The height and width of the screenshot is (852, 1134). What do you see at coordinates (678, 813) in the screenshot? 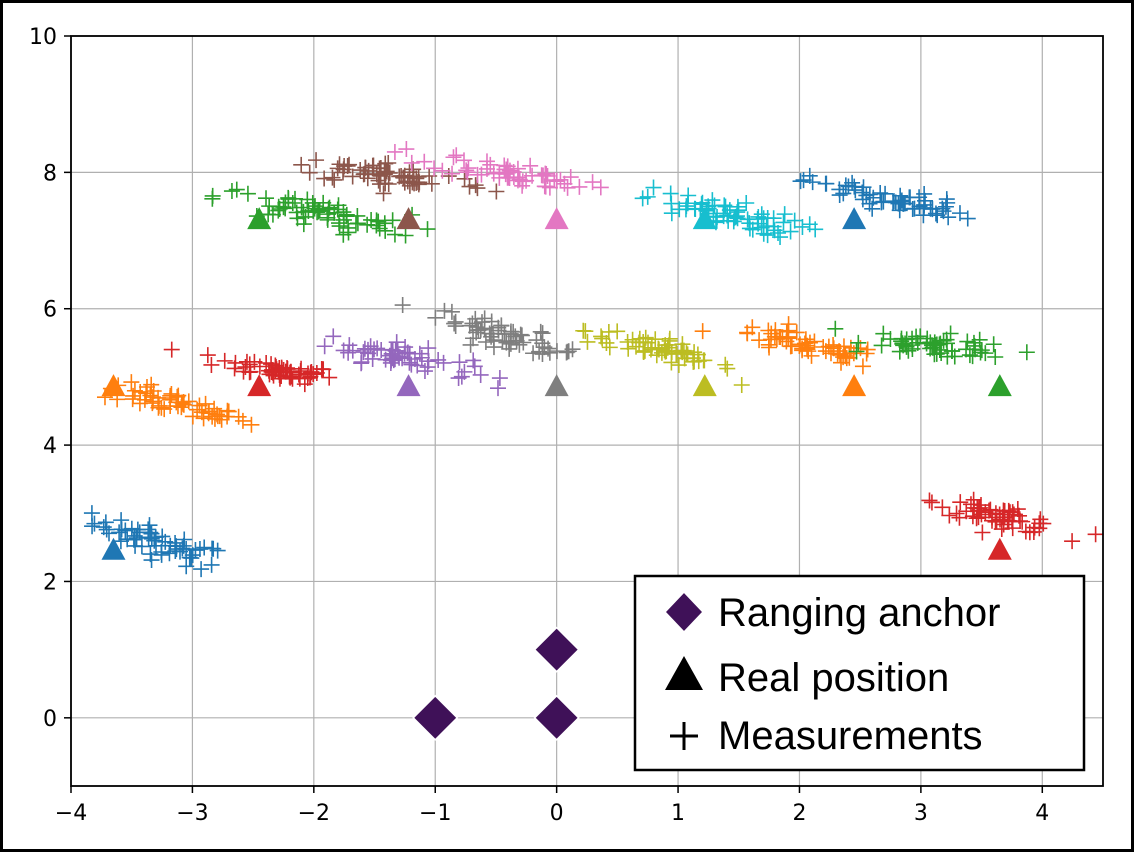
I see `x-tick-label: 1` at bounding box center [678, 813].